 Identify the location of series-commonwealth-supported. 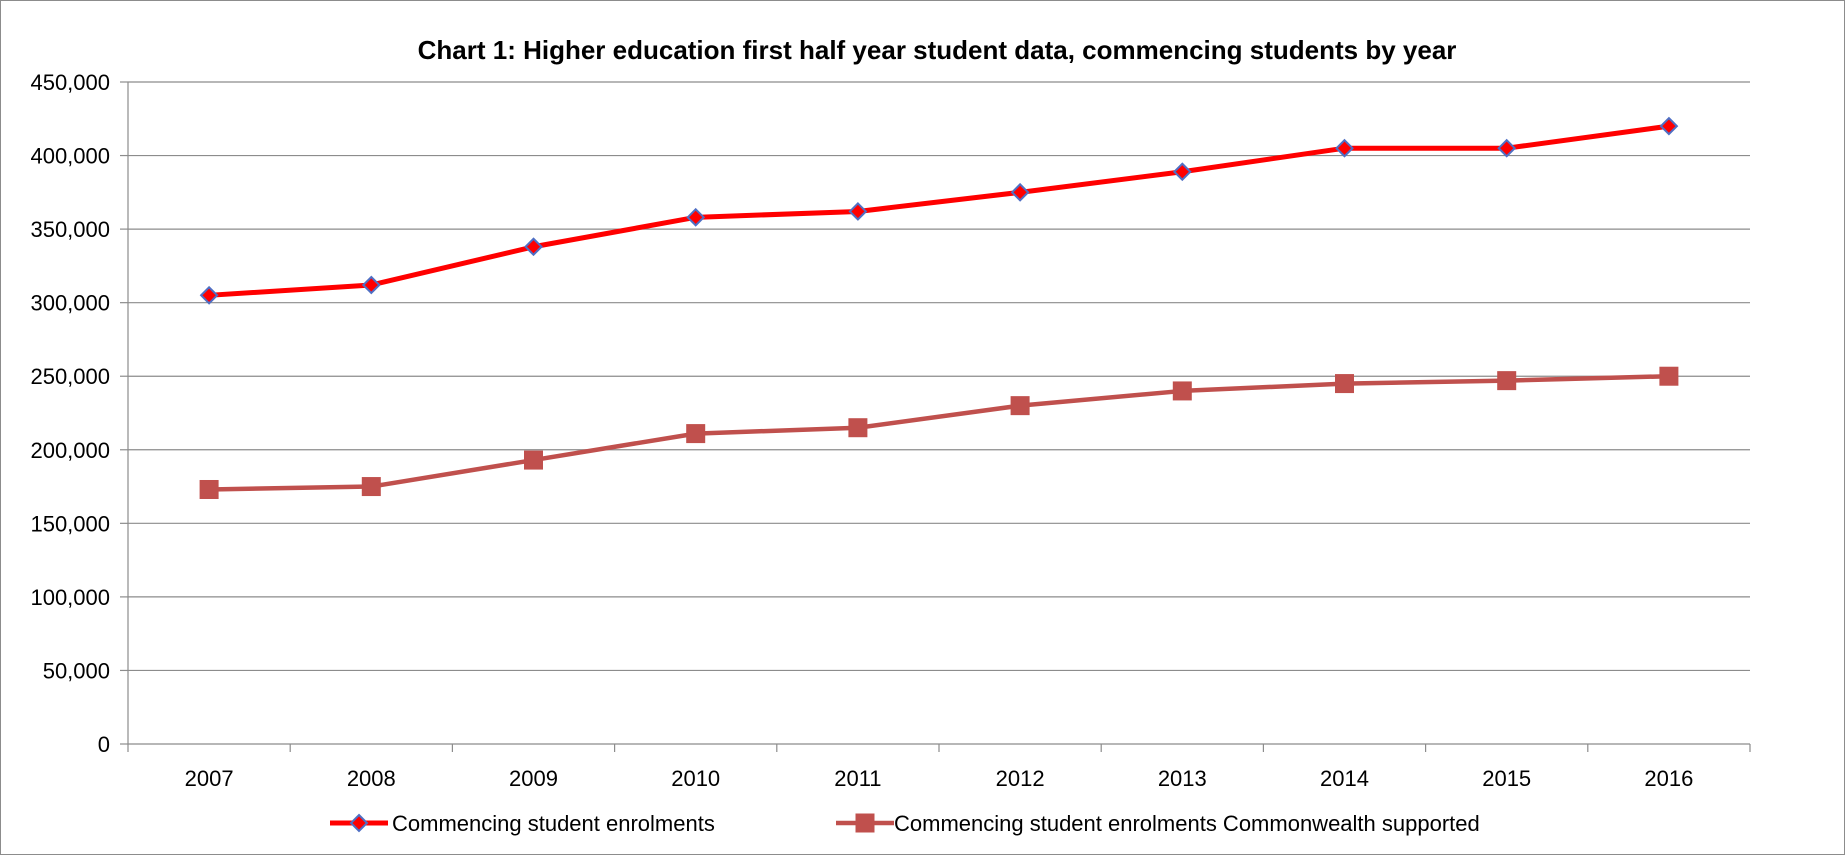
(939, 432).